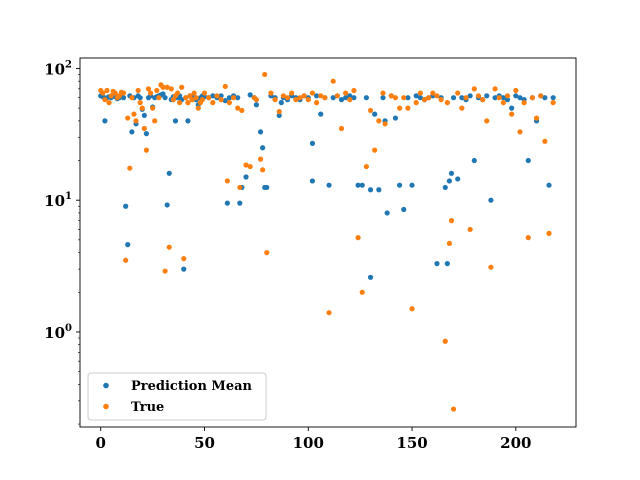 The height and width of the screenshot is (480, 640). Describe the element at coordinates (58, 332) in the screenshot. I see `y-tick-label-0: 100` at that location.